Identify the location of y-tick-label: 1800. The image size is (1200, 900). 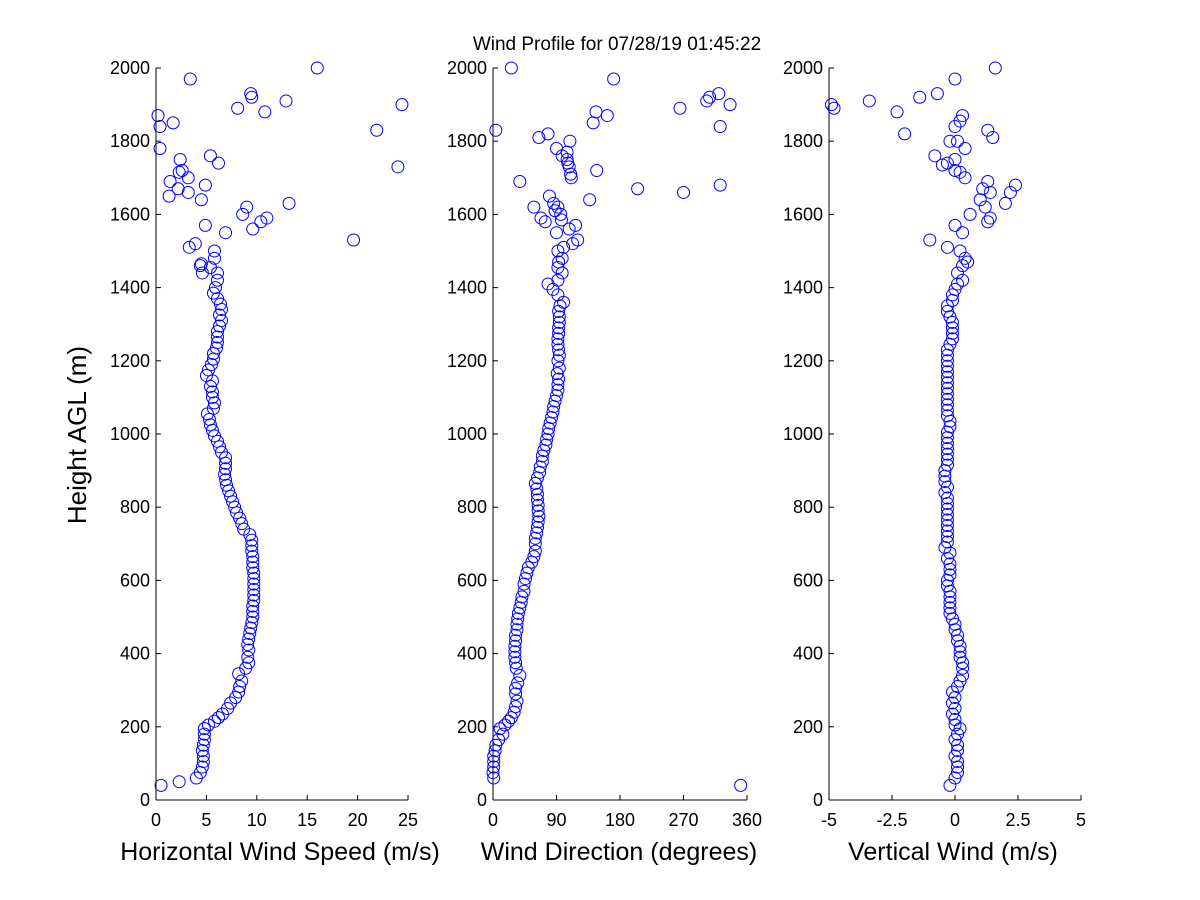
(130, 141).